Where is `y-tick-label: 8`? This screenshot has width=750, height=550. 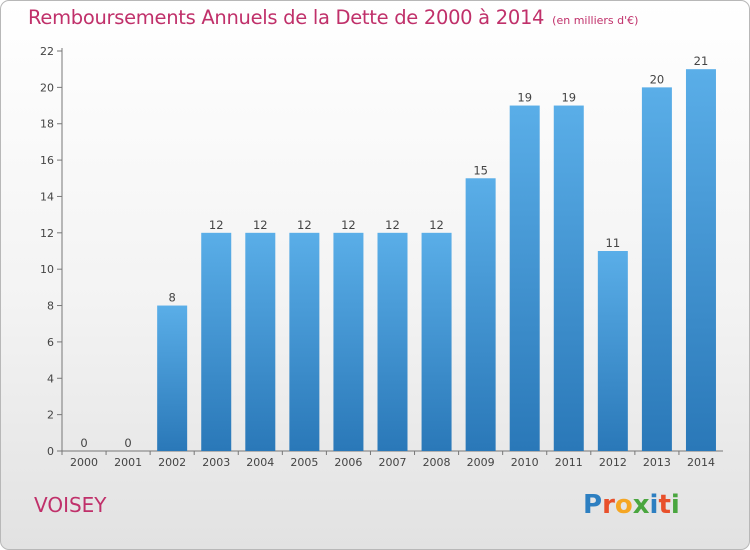 y-tick-label: 8 is located at coordinates (50, 306).